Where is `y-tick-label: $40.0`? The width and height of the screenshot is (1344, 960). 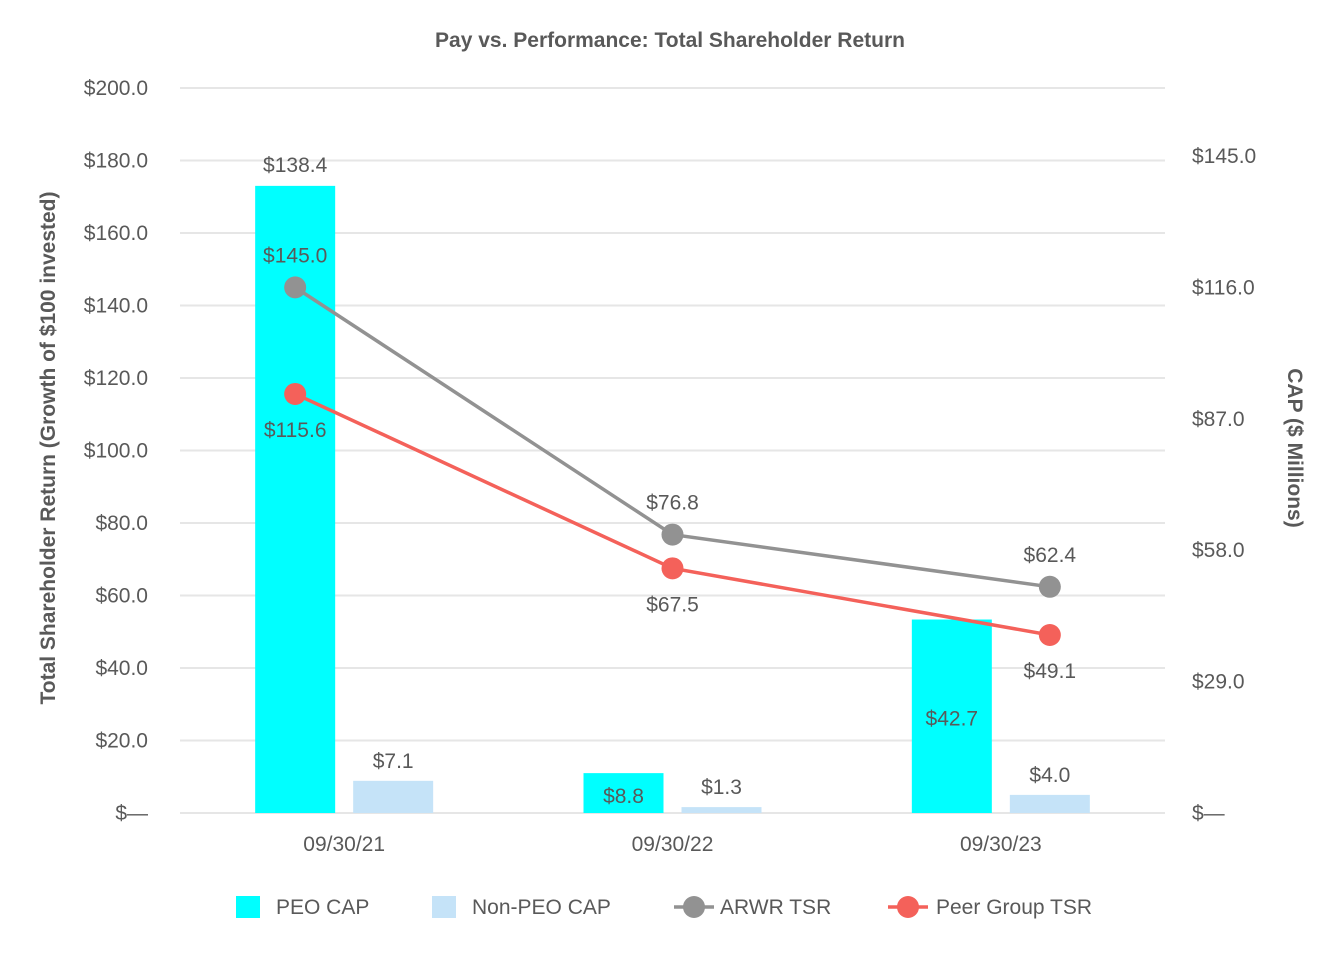
y-tick-label: $40.0 is located at coordinates (121, 668).